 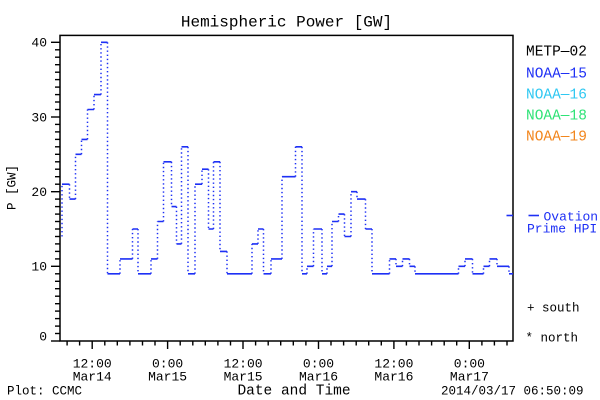 I want to click on svg-text: NOAA—18, so click(x=556, y=117).